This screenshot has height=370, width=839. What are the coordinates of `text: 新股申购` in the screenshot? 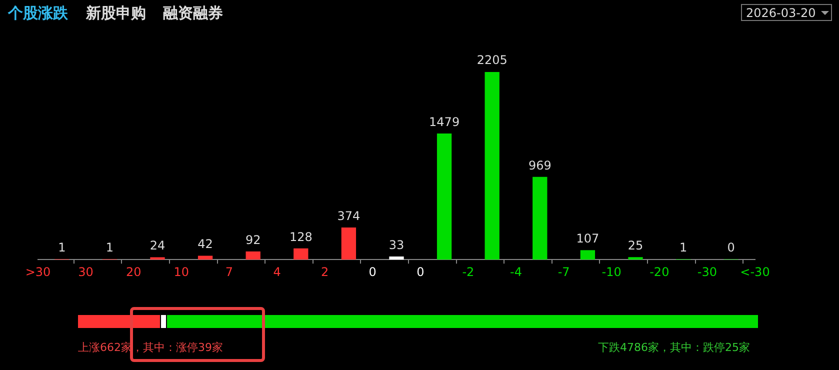 It's located at (116, 13).